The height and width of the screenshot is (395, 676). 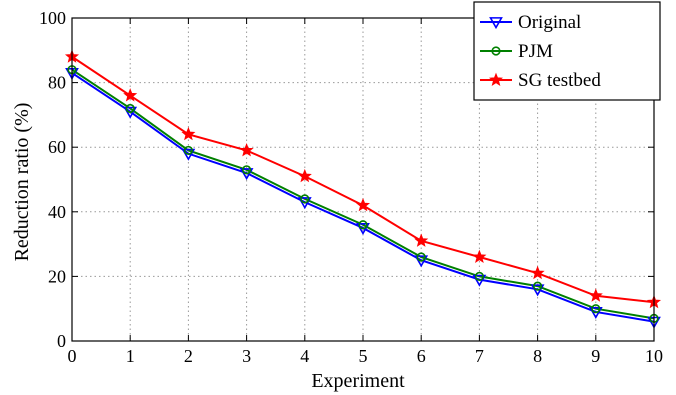 I want to click on legend: Original PJM SG testbed, so click(x=567, y=51).